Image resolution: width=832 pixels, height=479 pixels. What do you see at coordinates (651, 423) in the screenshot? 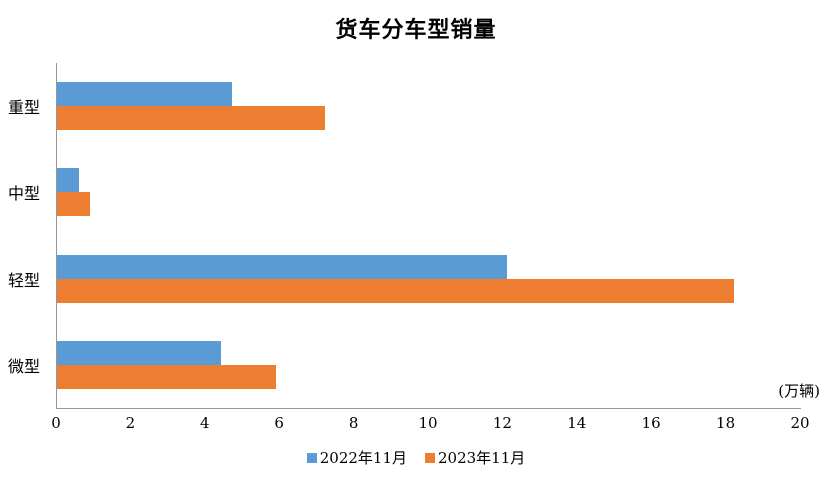
I see `x-axis-tick-label: 16` at bounding box center [651, 423].